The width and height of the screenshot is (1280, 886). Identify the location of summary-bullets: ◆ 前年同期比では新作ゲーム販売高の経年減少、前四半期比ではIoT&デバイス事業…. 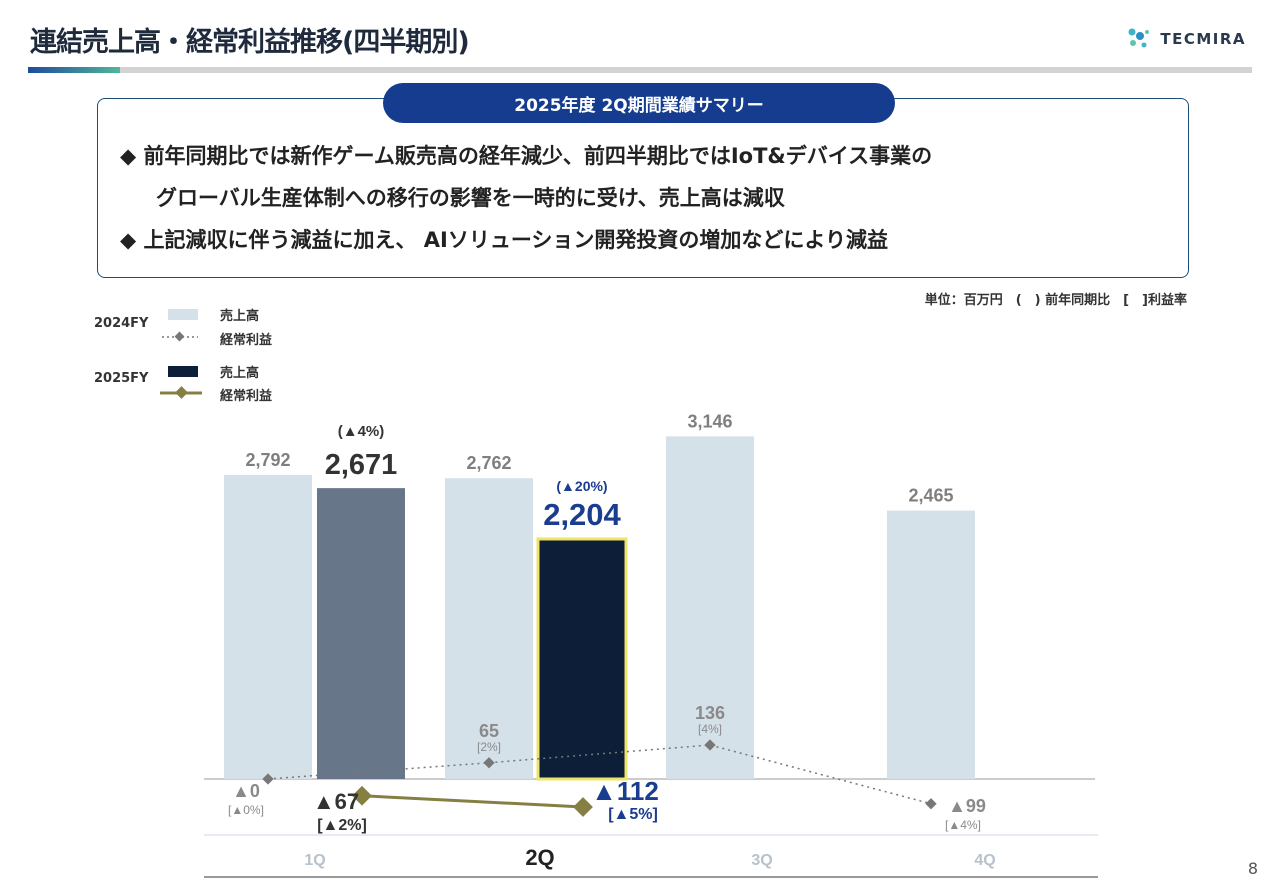
(526, 198).